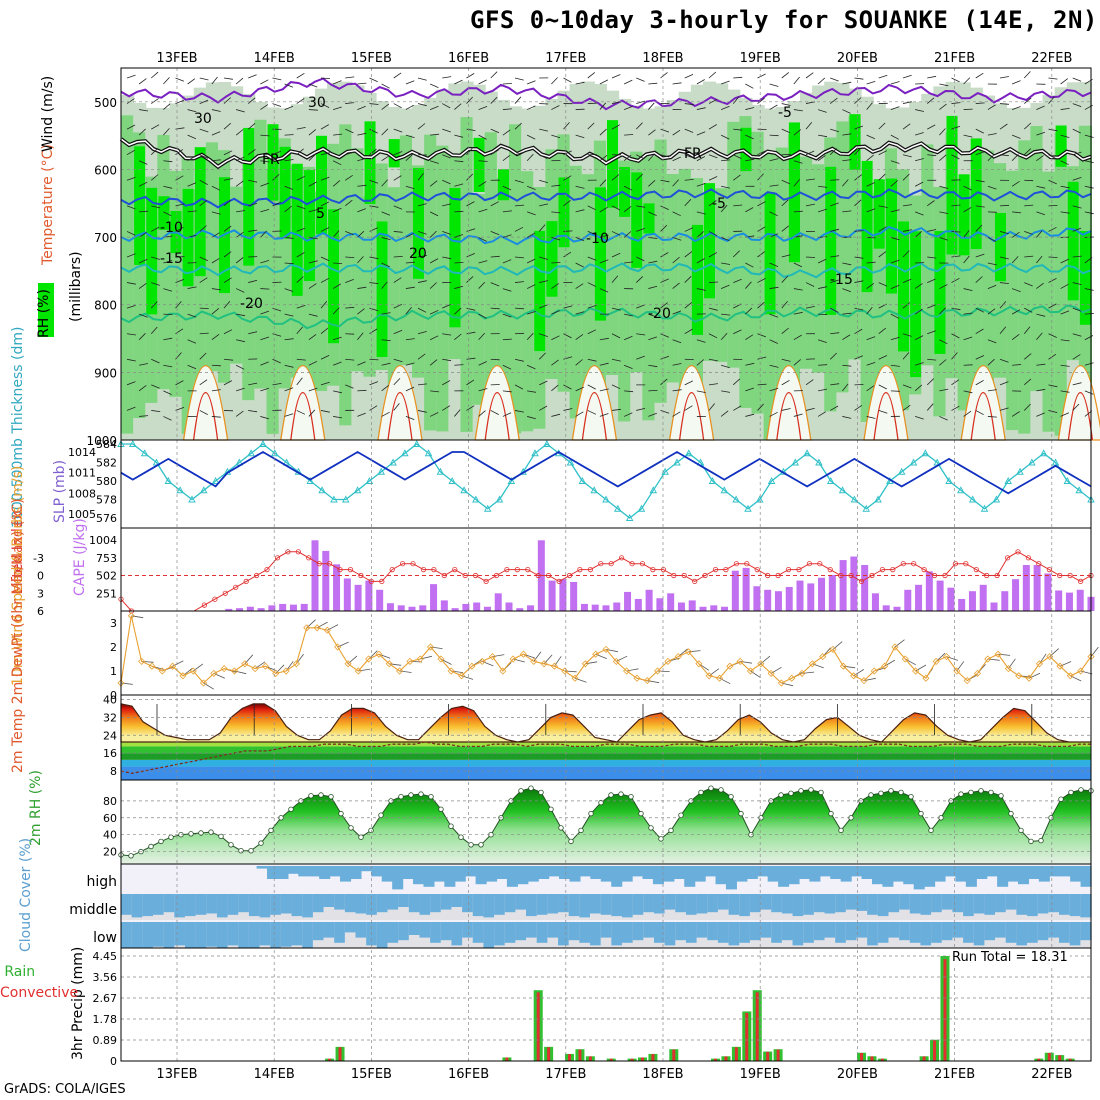  Describe the element at coordinates (110, 852) in the screenshot. I see `rh-tick-label: 20` at that location.